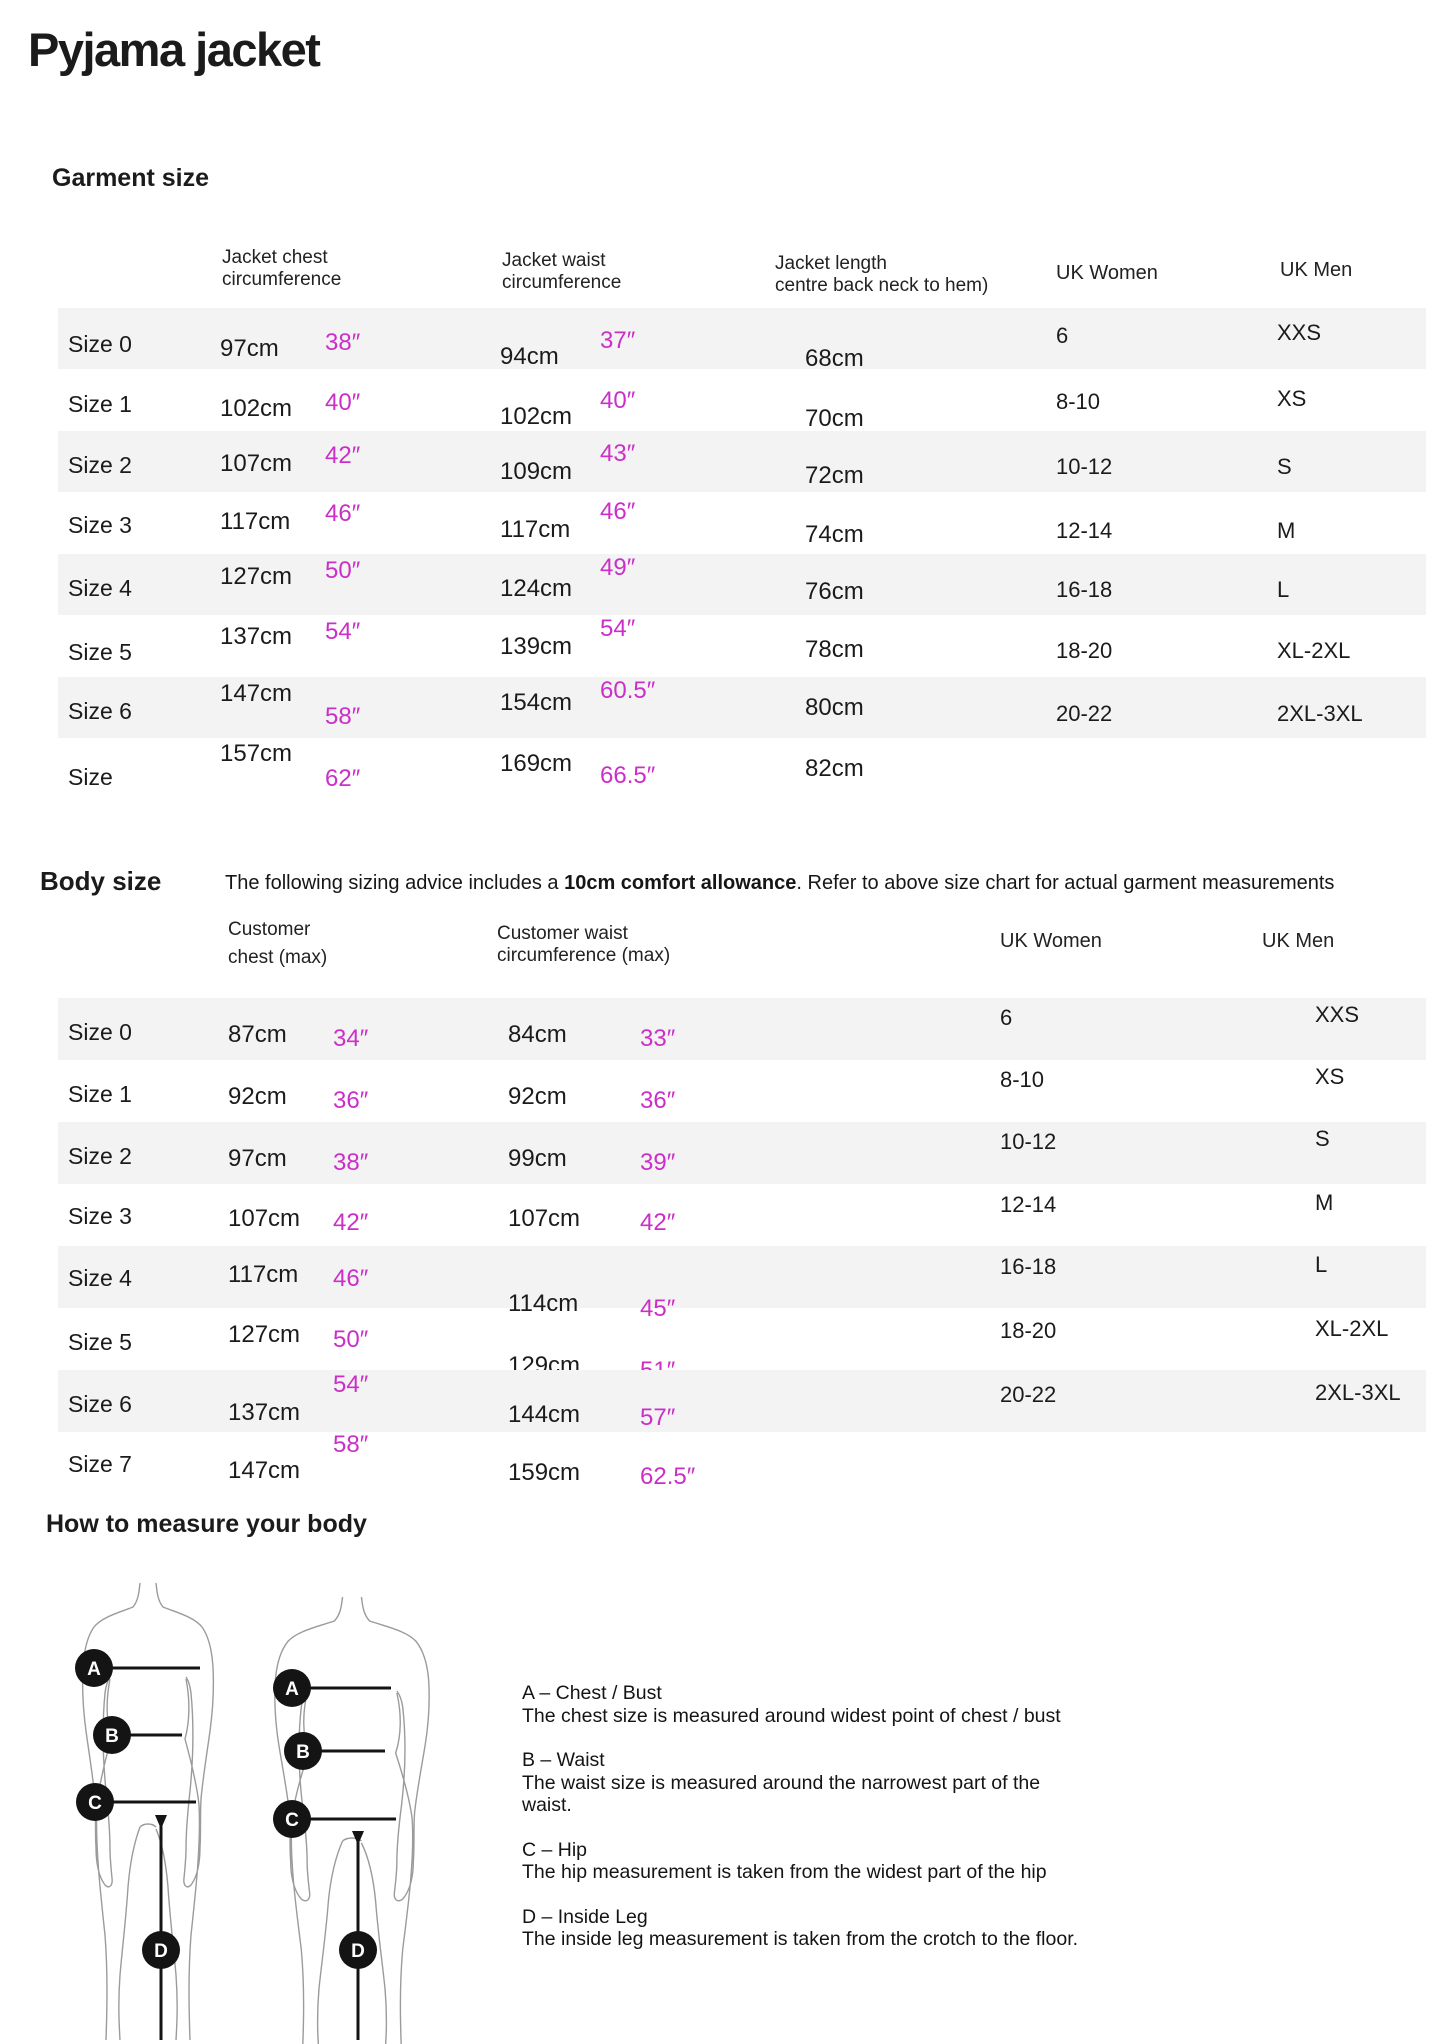 The image size is (1445, 2044). Describe the element at coordinates (618, 628) in the screenshot. I see `garment-cell-waist_in: 54″` at that location.